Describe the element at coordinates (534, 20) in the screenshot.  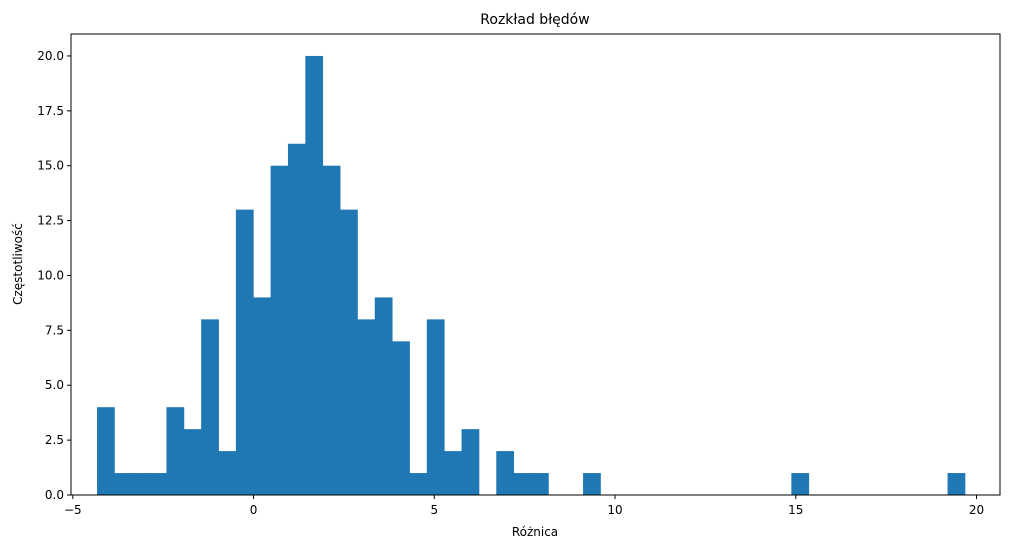
I see `chart-title: Rozkład błędów` at that location.